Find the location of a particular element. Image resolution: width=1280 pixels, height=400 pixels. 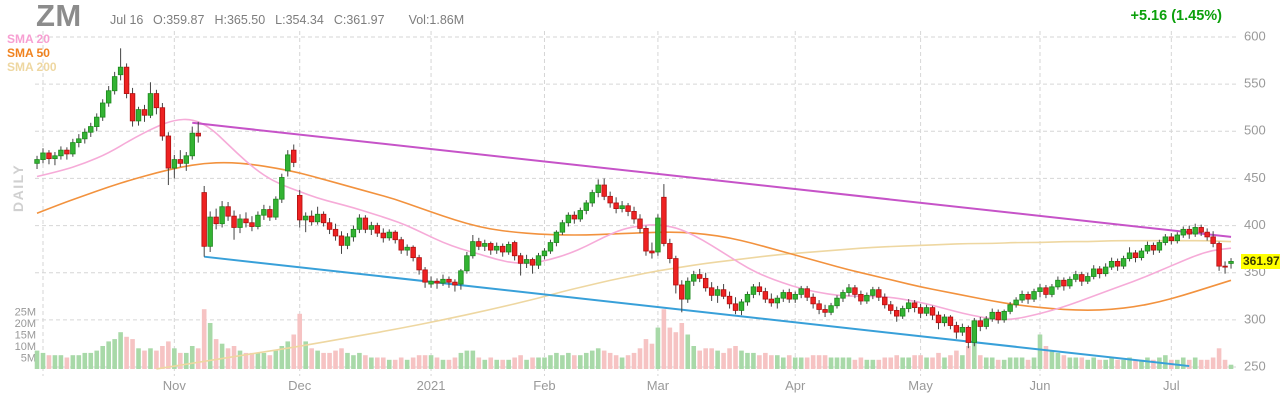

price-axis-label: 300 is located at coordinates (1255, 318).